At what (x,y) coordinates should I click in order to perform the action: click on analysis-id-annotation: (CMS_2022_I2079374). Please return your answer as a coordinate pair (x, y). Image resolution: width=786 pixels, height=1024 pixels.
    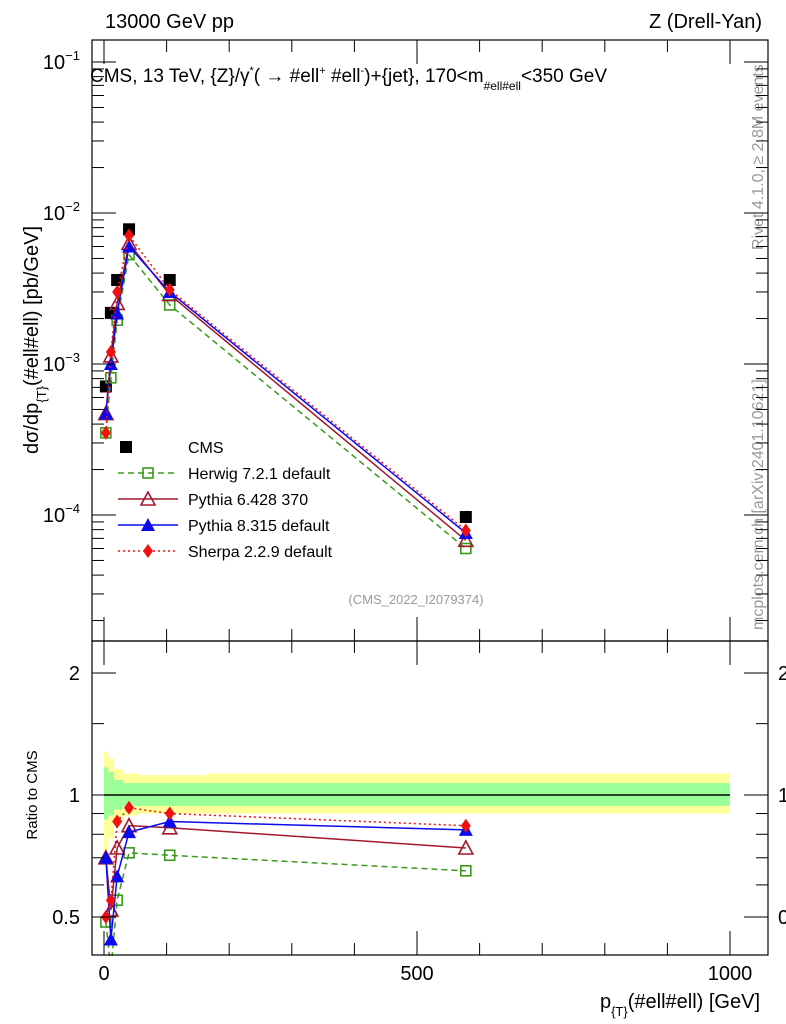
    Looking at the image, I should click on (415, 599).